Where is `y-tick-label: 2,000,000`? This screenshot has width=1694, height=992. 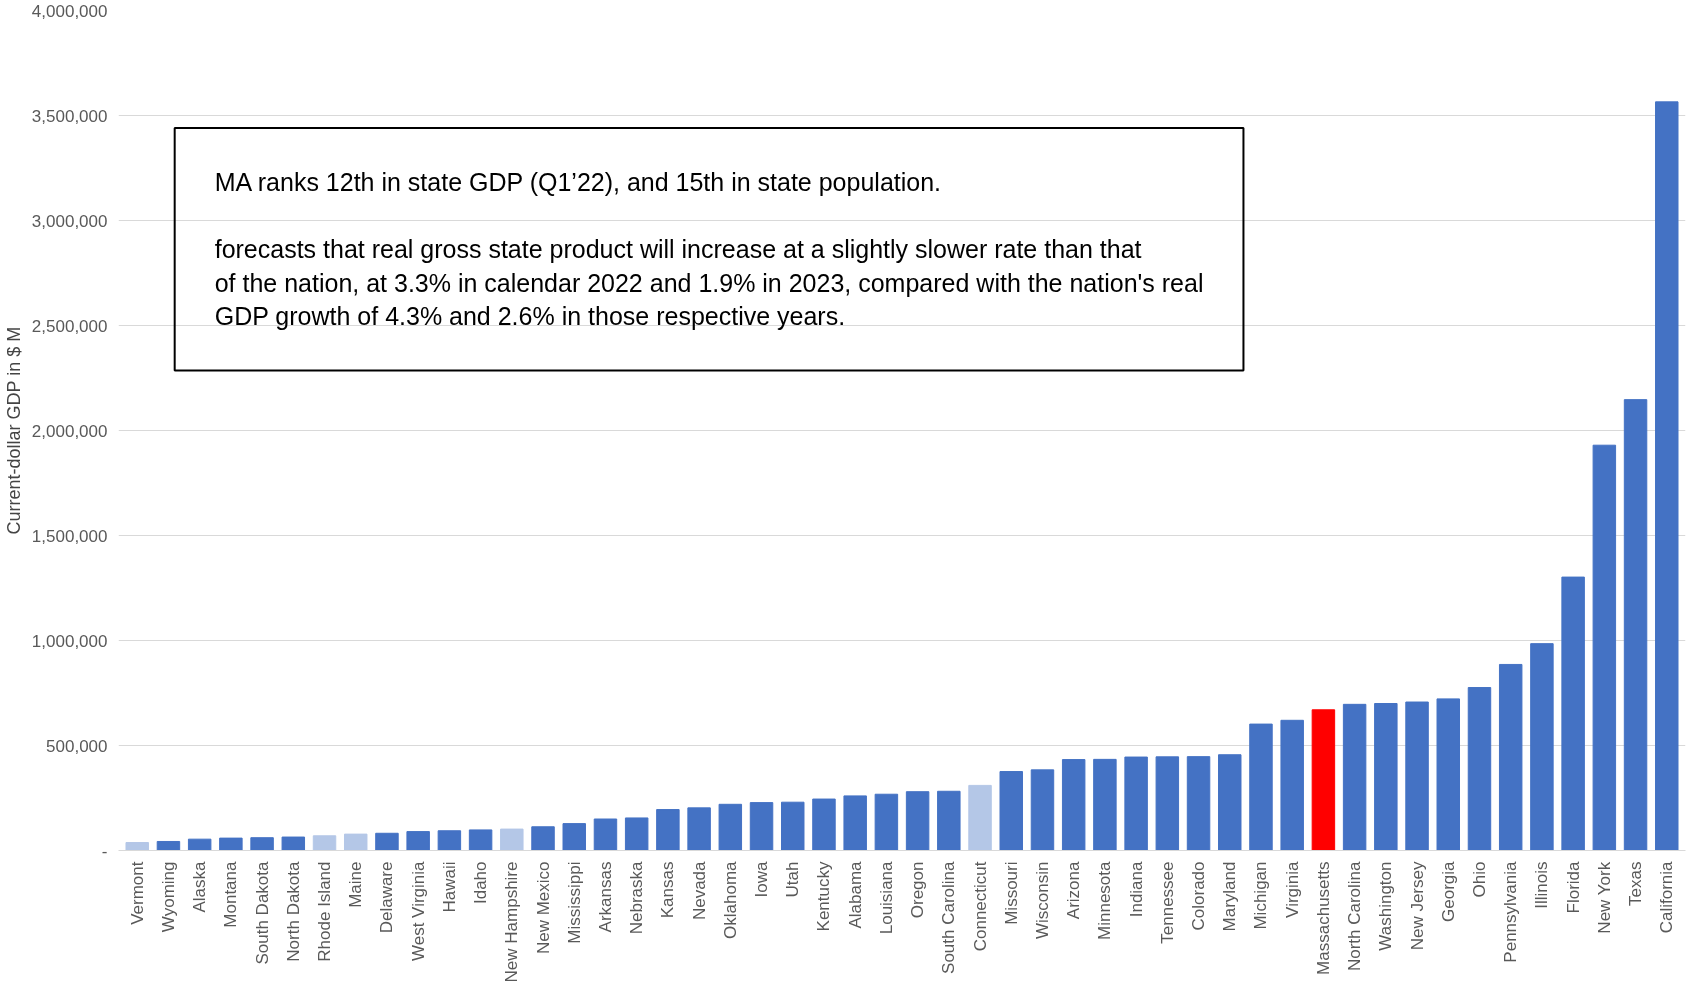 y-tick-label: 2,000,000 is located at coordinates (69, 431).